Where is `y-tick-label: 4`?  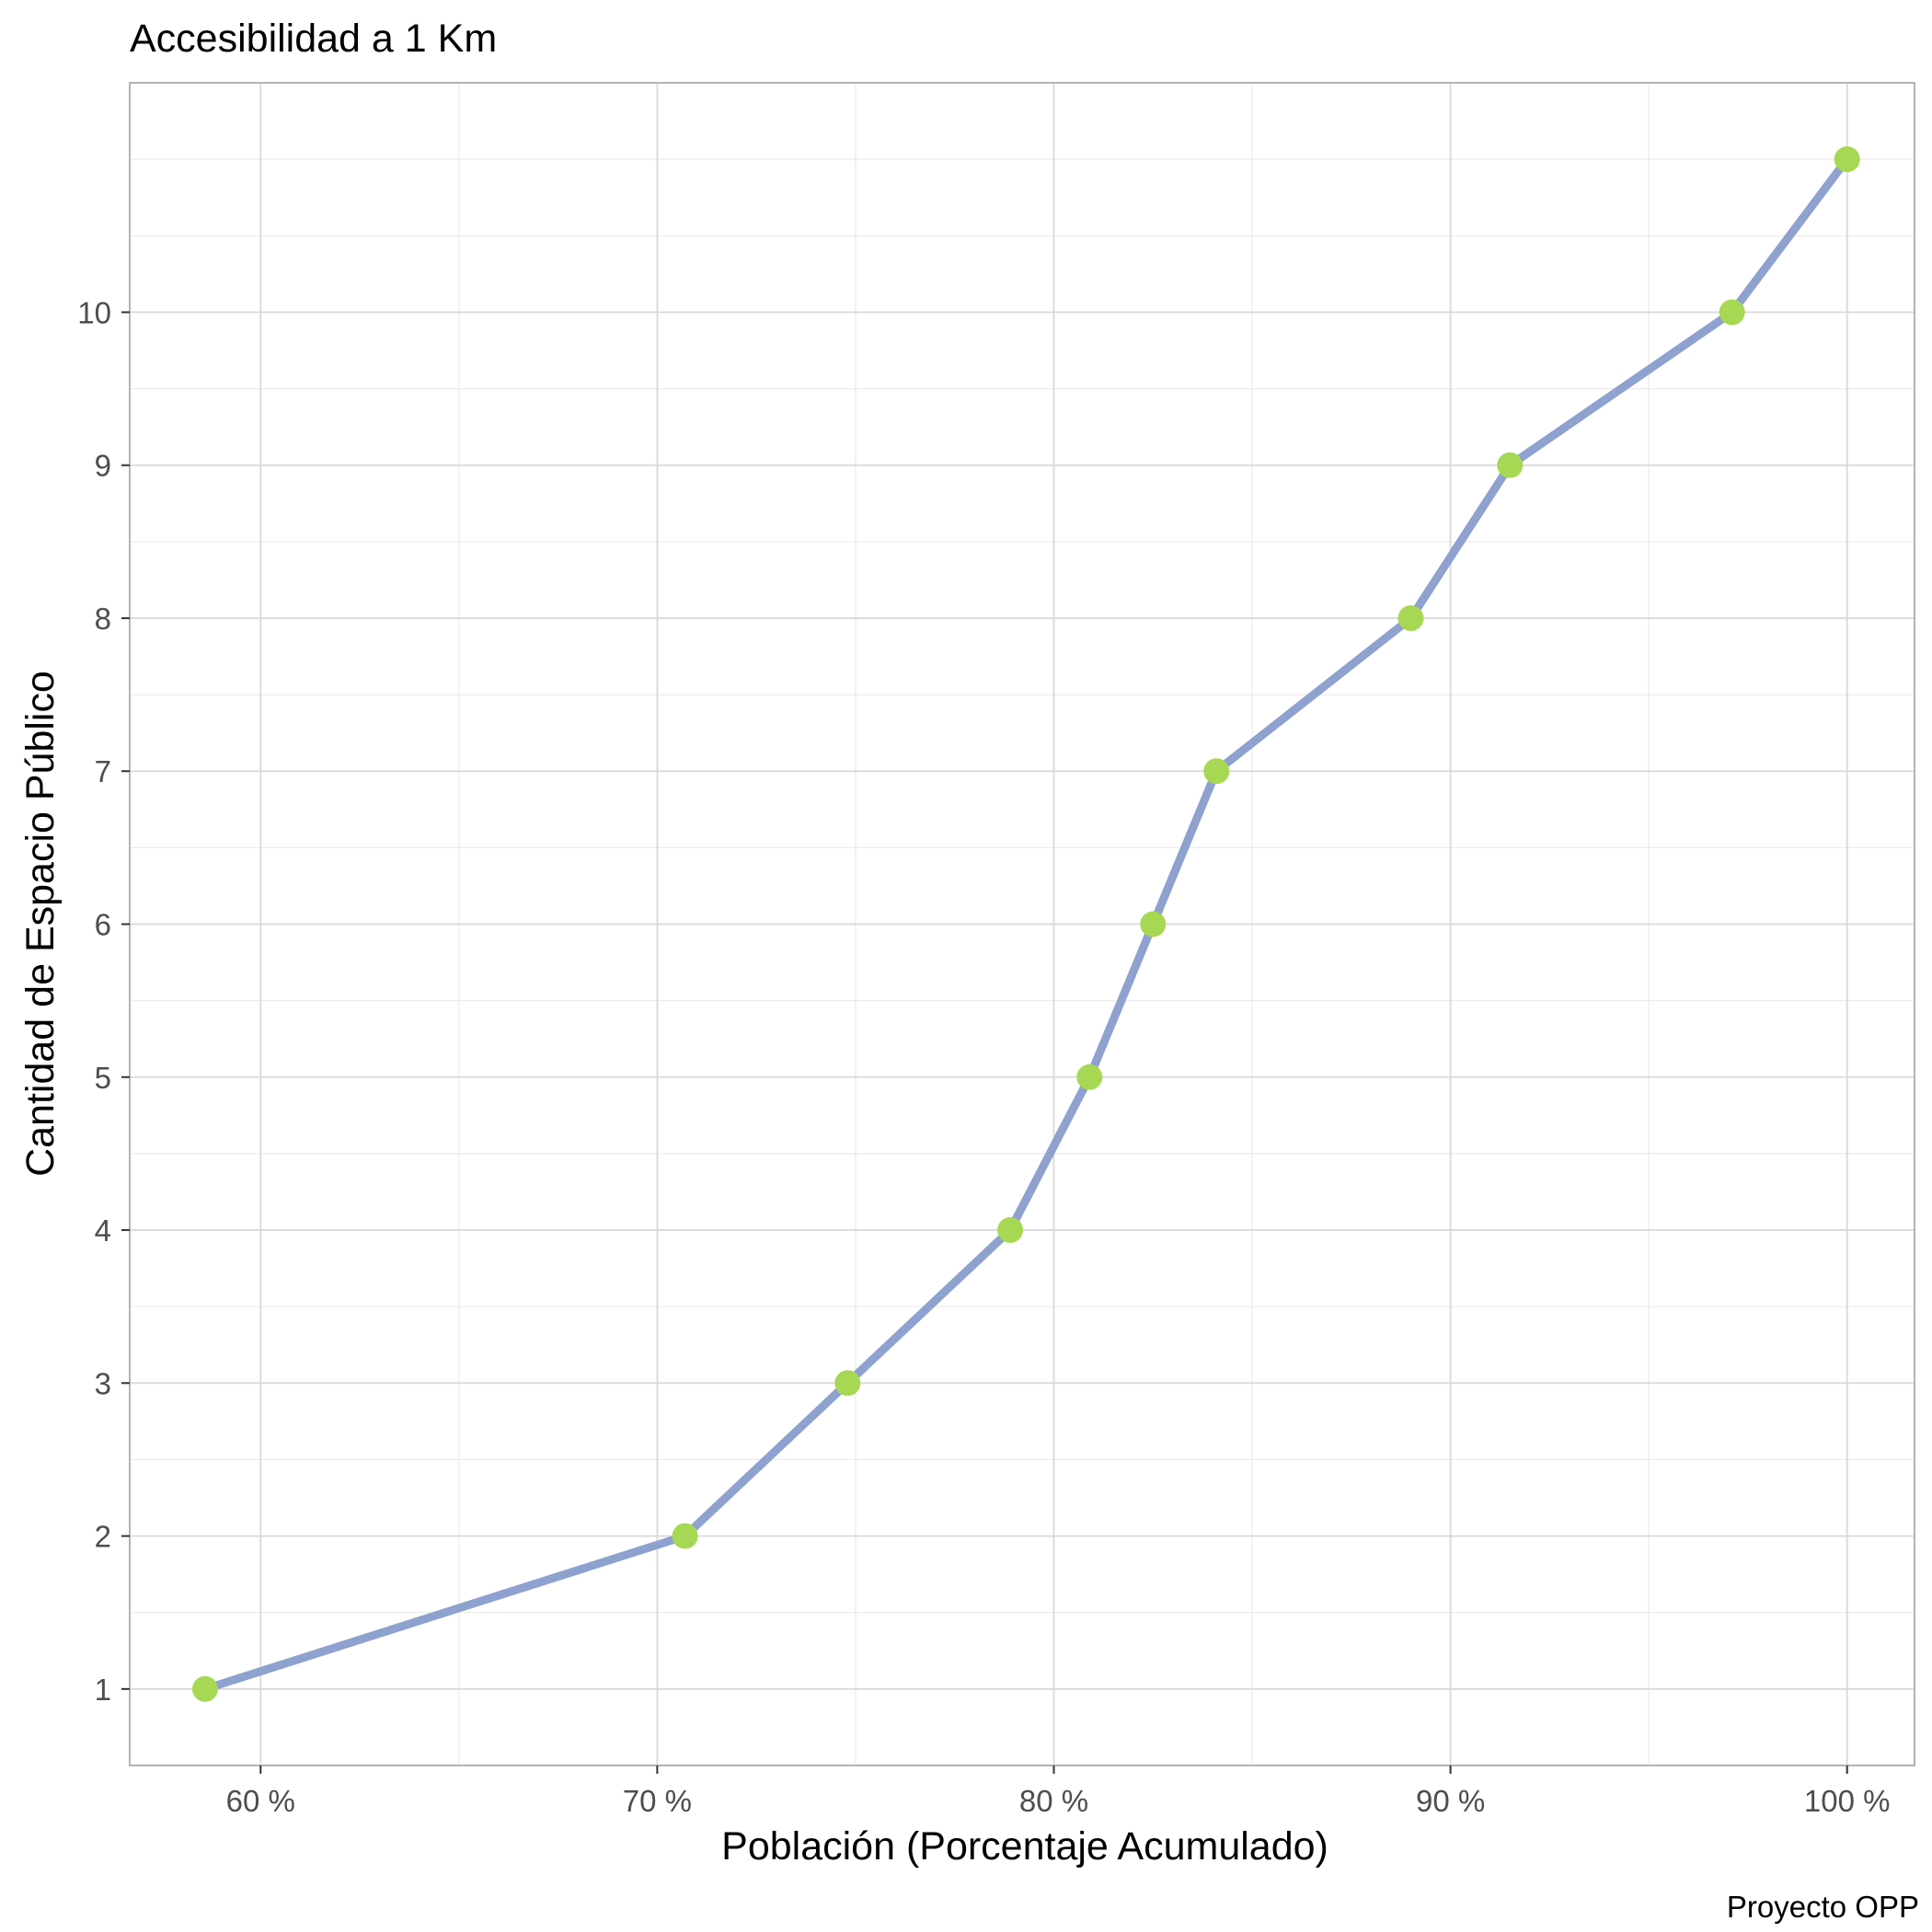
y-tick-label: 4 is located at coordinates (103, 1230).